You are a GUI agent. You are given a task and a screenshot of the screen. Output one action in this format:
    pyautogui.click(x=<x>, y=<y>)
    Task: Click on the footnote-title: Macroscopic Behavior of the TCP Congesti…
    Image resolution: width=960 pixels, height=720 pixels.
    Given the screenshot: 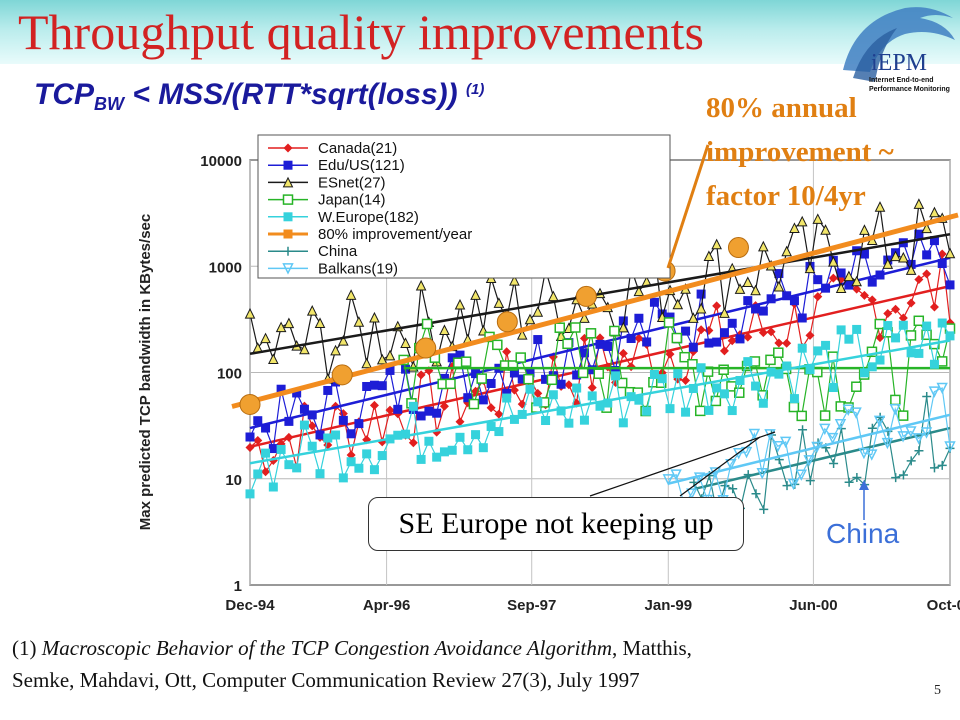 What is the action you would take?
    pyautogui.click(x=327, y=648)
    